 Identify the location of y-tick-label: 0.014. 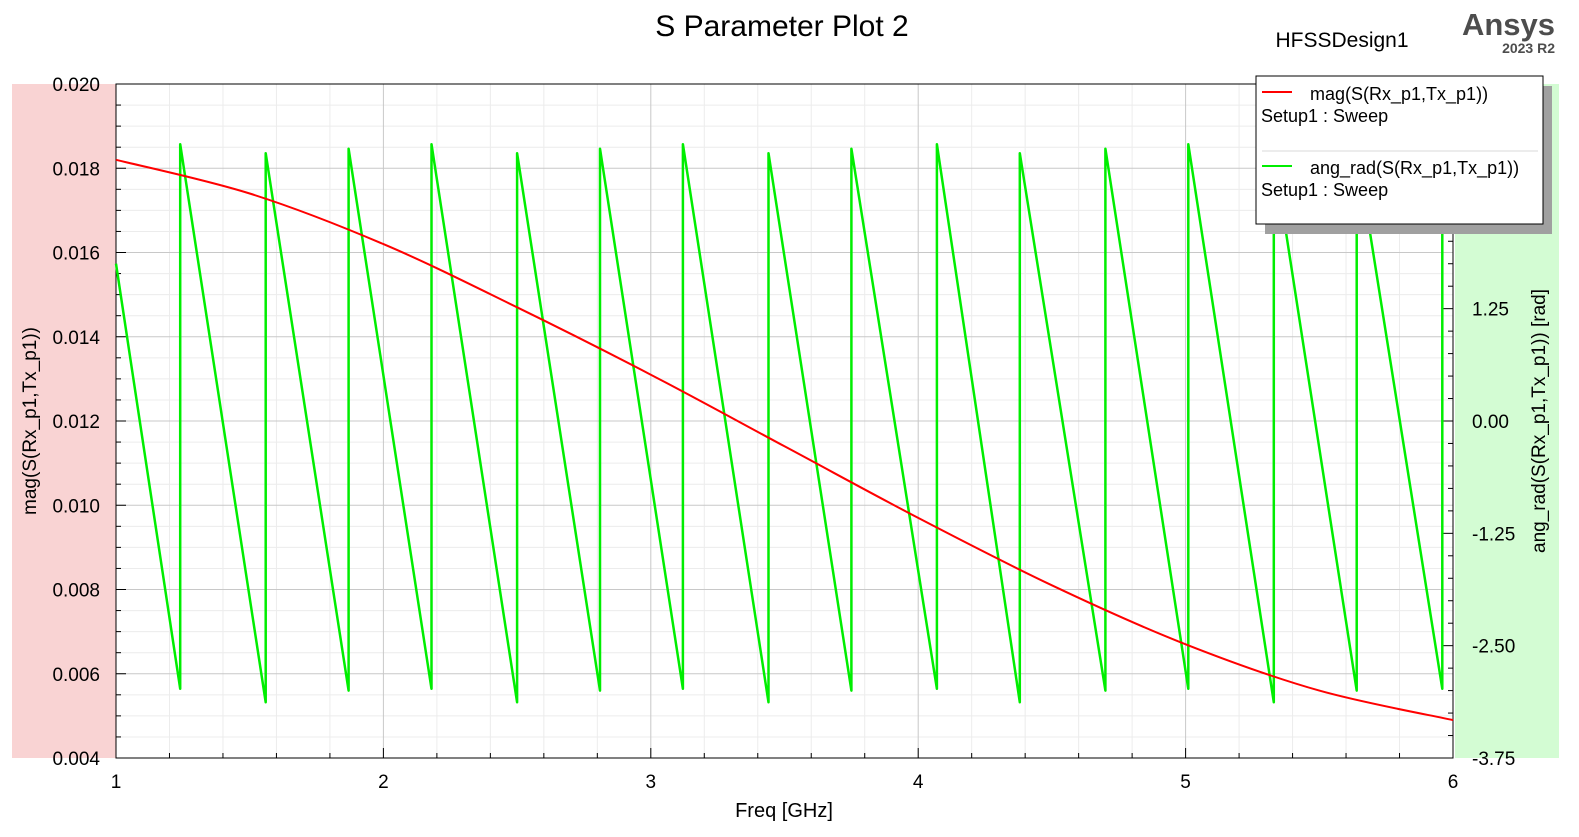
(76, 338).